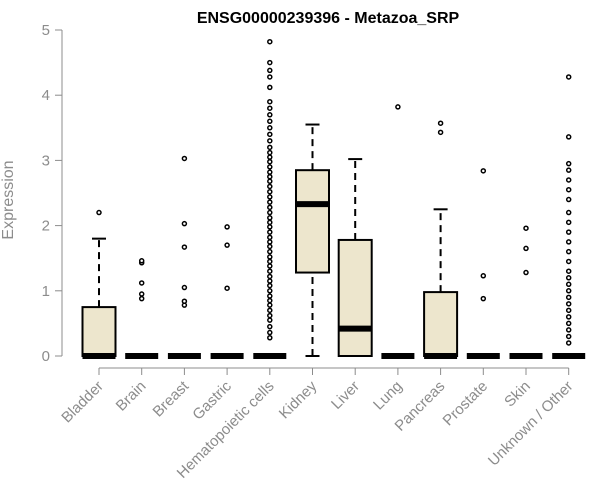 Image resolution: width=600 pixels, height=500 pixels. Describe the element at coordinates (184, 257) in the screenshot. I see `box-breast` at that location.